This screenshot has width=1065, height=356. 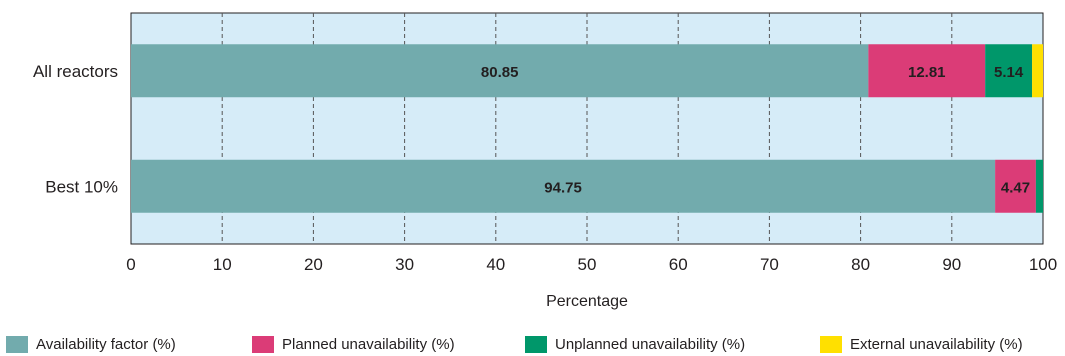 What do you see at coordinates (75, 129) in the screenshot?
I see `category-labels: All reactors Best 10%` at bounding box center [75, 129].